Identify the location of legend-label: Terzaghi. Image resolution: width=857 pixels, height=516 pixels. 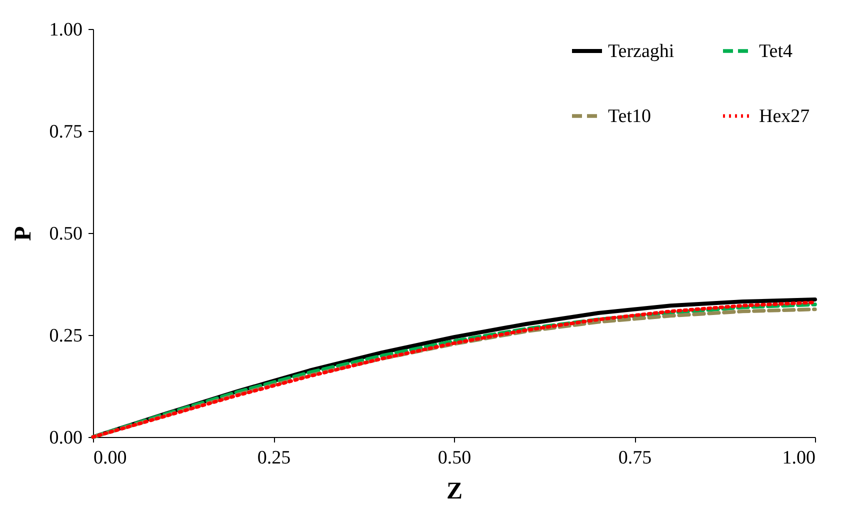
(641, 51).